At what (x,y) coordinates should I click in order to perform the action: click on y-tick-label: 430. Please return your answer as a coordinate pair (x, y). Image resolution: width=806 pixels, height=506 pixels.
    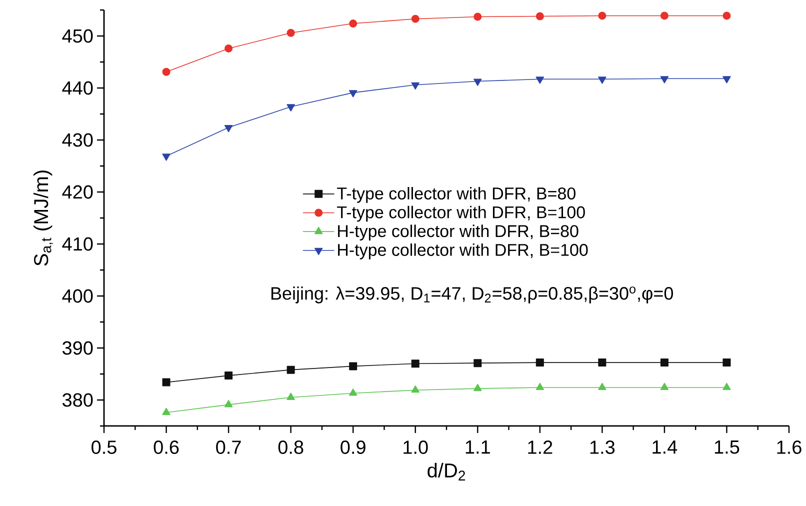
    Looking at the image, I should click on (77, 140).